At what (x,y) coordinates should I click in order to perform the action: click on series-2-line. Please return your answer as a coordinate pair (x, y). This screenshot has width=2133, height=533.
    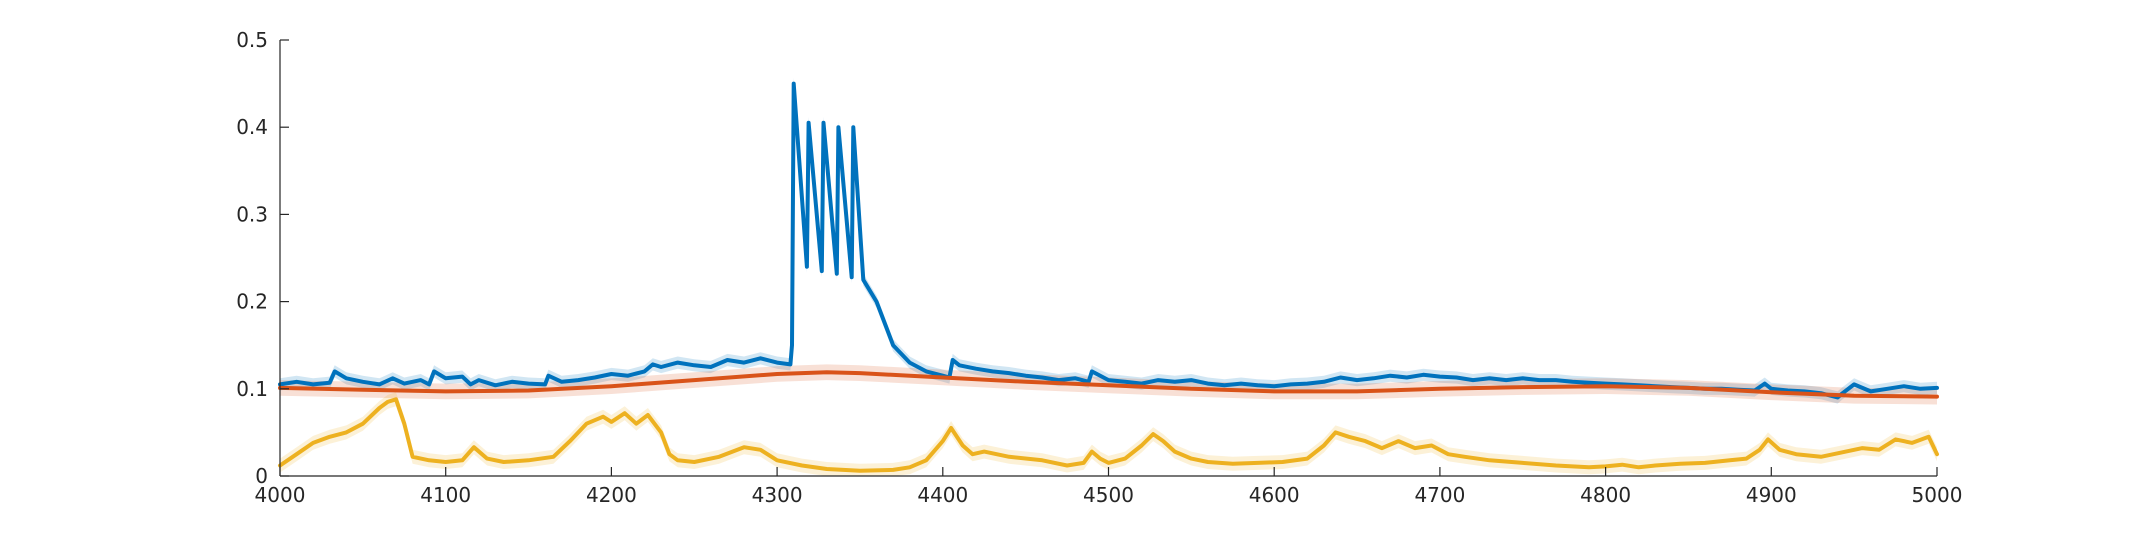
    Looking at the image, I should click on (1108, 384).